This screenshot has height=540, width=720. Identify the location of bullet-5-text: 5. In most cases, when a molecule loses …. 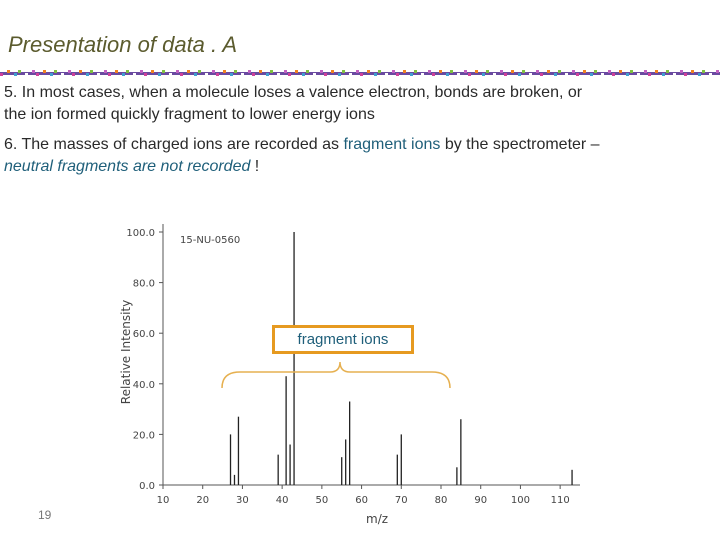
(293, 103).